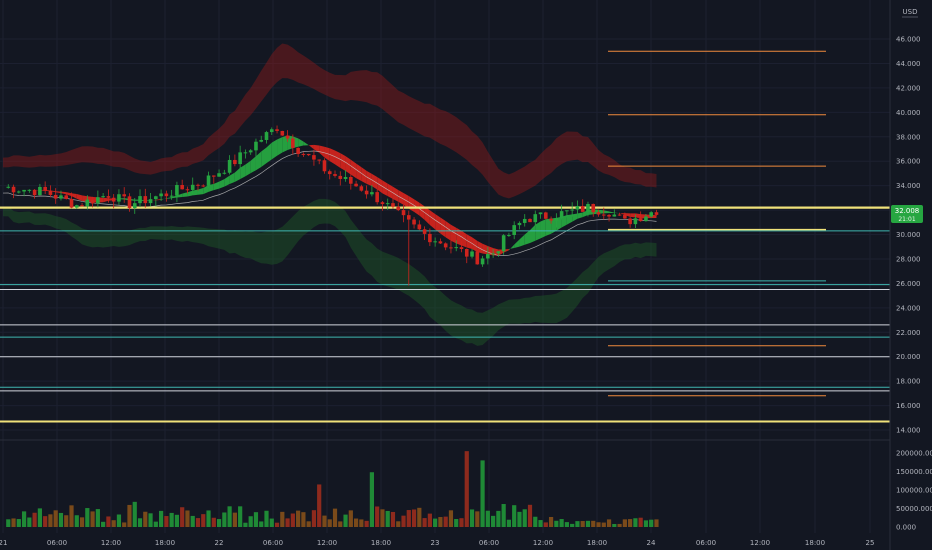  Describe the element at coordinates (908, 382) in the screenshot. I see `price-tick-label: 18.000` at that location.